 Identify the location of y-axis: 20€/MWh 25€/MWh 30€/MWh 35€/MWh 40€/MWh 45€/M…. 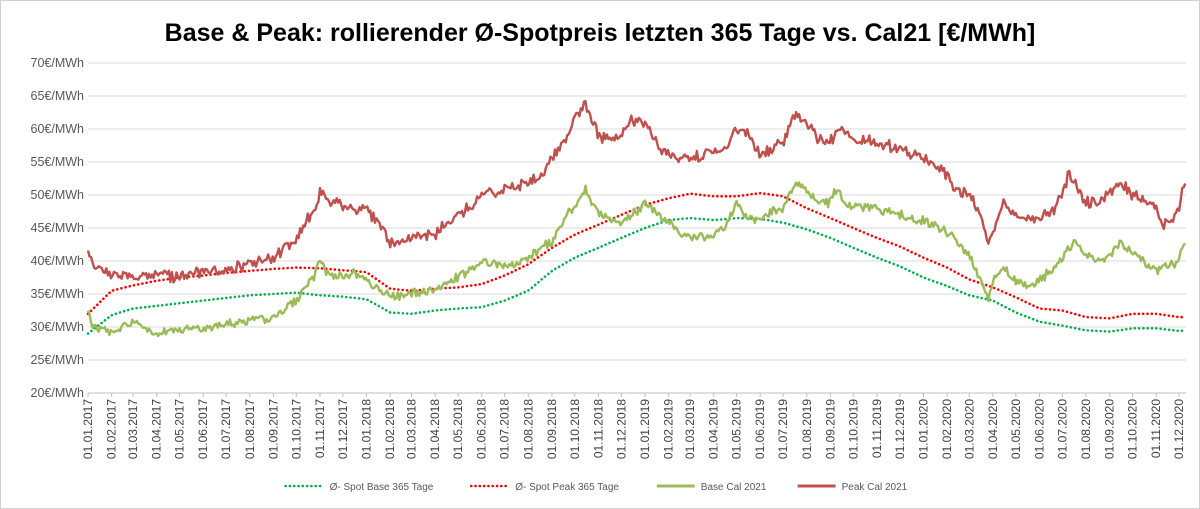
(58, 228).